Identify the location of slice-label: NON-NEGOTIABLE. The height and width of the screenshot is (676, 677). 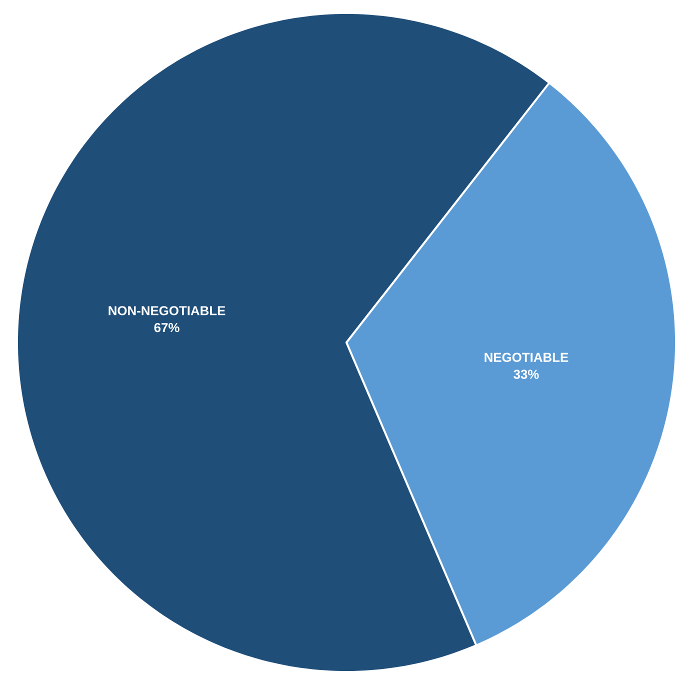
(167, 311).